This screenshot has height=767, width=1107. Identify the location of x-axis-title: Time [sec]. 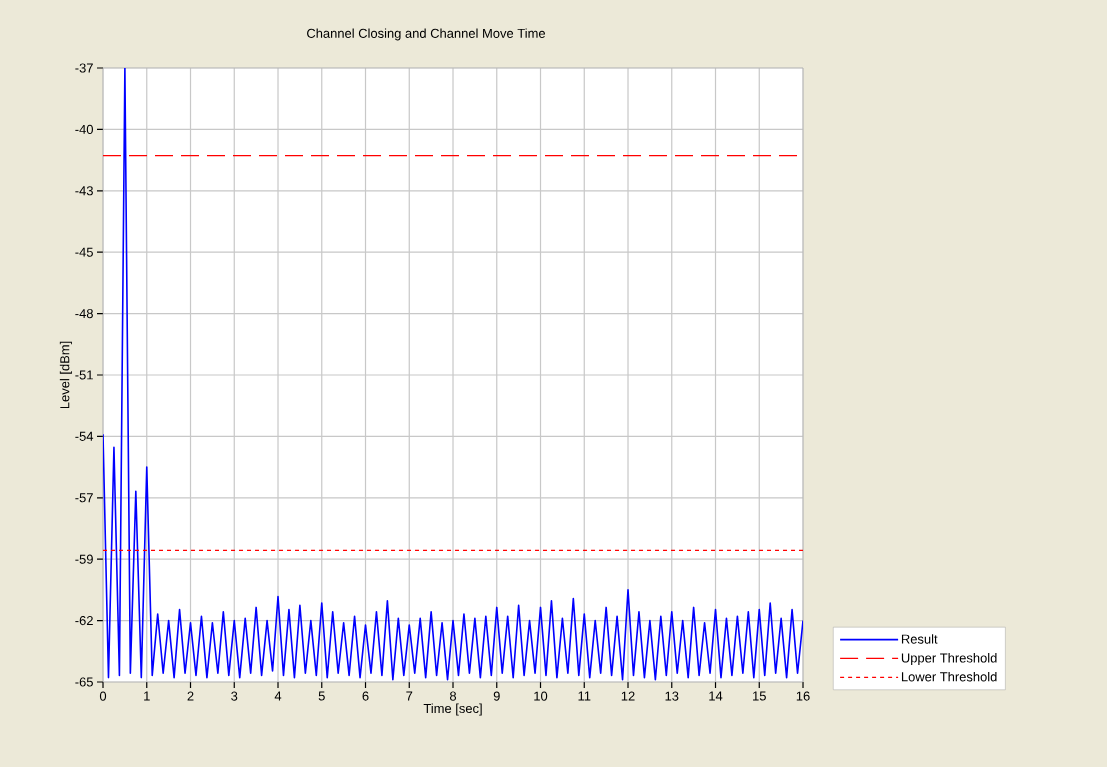
(452, 709).